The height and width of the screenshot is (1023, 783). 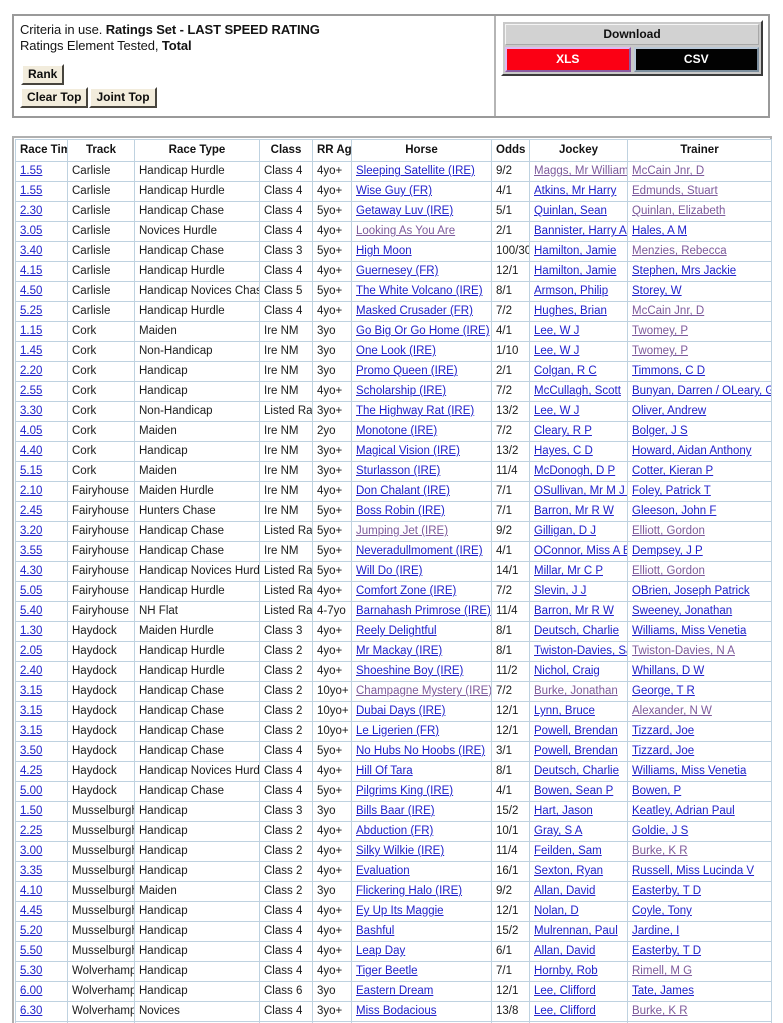 I want to click on cell-trainer: Foley, Patrick T, so click(x=699, y=491).